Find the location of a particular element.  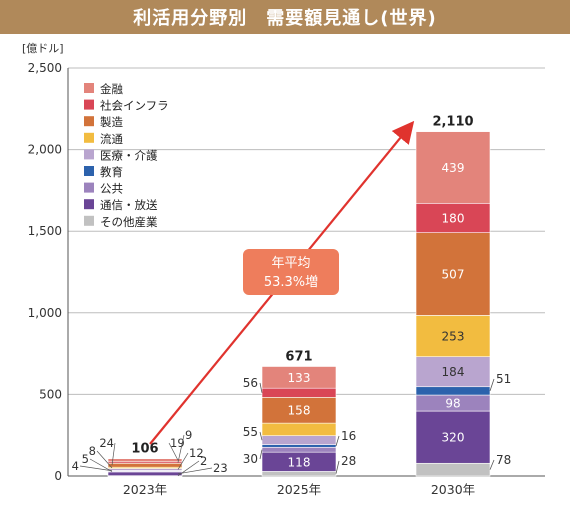

data-label: 56 is located at coordinates (250, 383).